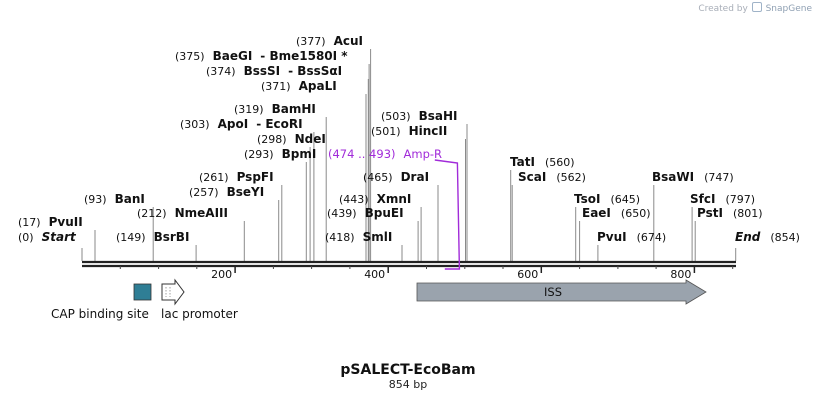  What do you see at coordinates (386, 131) in the screenshot?
I see `site-position: (501)` at bounding box center [386, 131].